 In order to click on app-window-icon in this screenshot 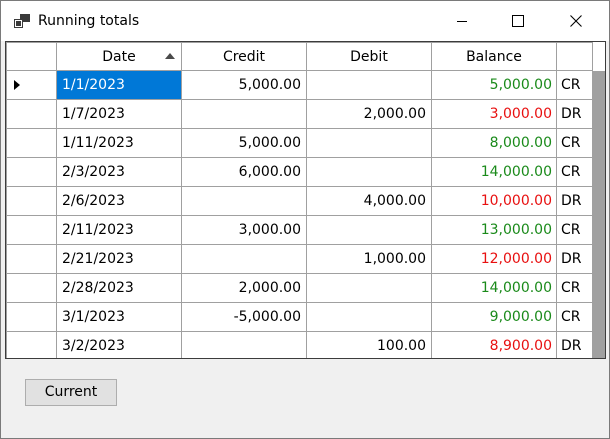, I will do `click(22, 21)`.